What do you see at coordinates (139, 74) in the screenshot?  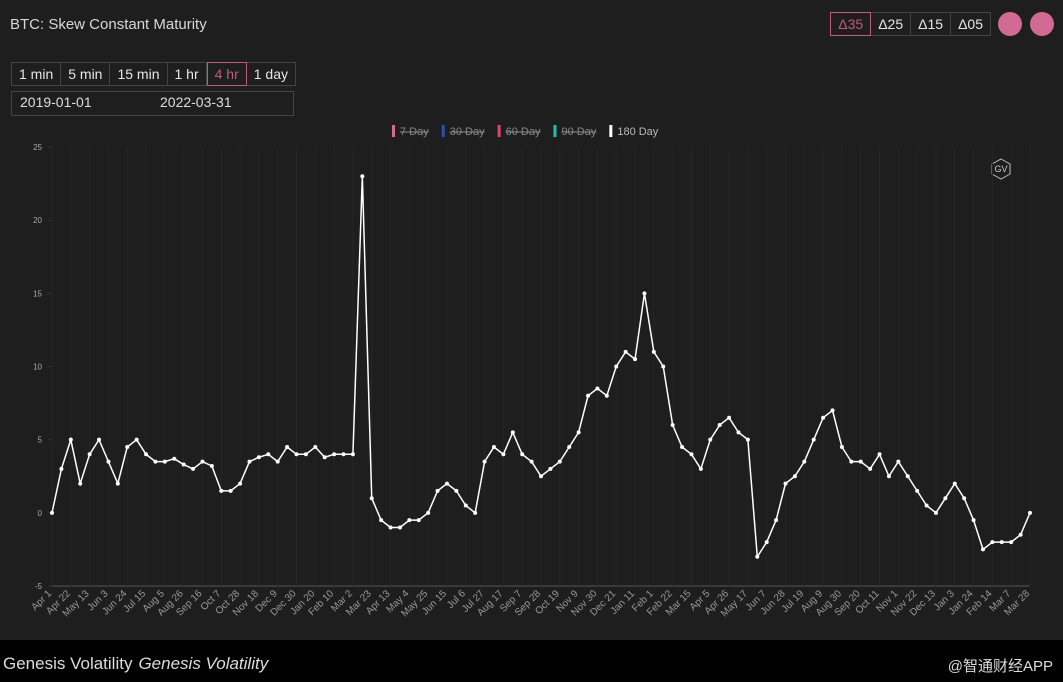 I see `interval-button: 15 min` at bounding box center [139, 74].